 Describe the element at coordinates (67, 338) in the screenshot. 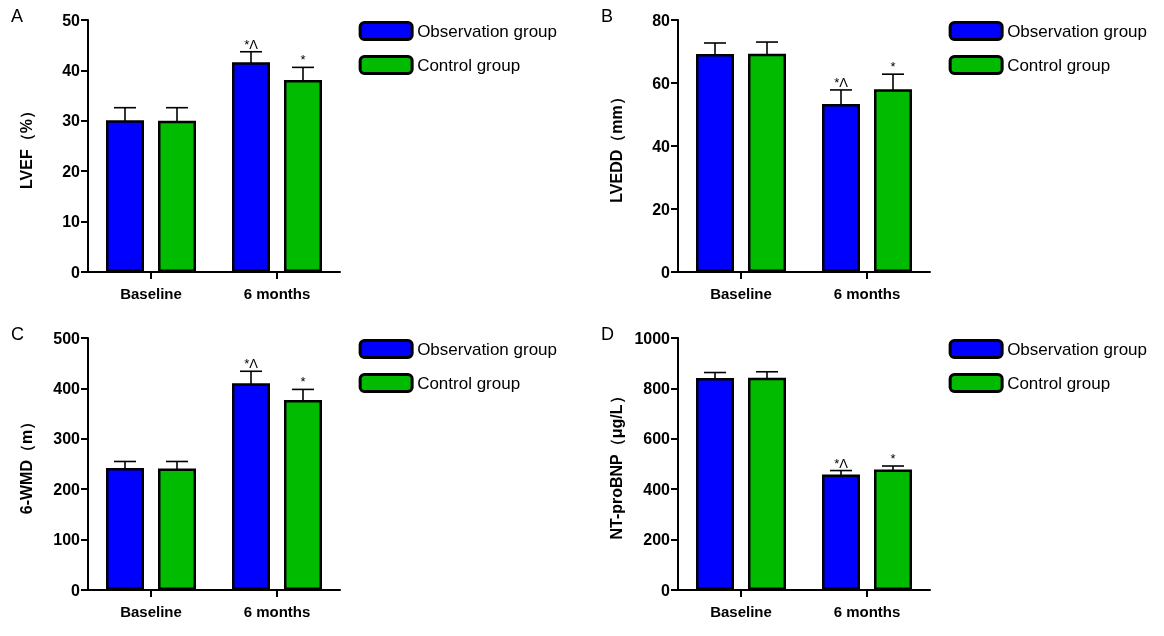

I see `y-tick-label: 500` at that location.